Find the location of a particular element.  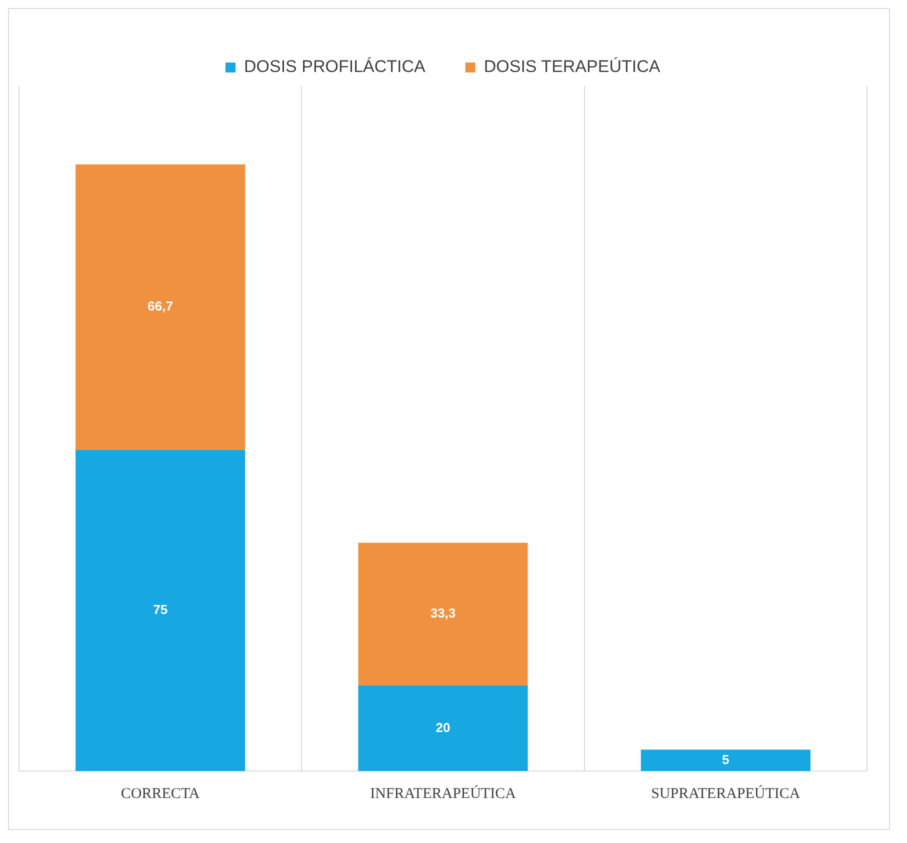

data-label: 20 is located at coordinates (443, 727).